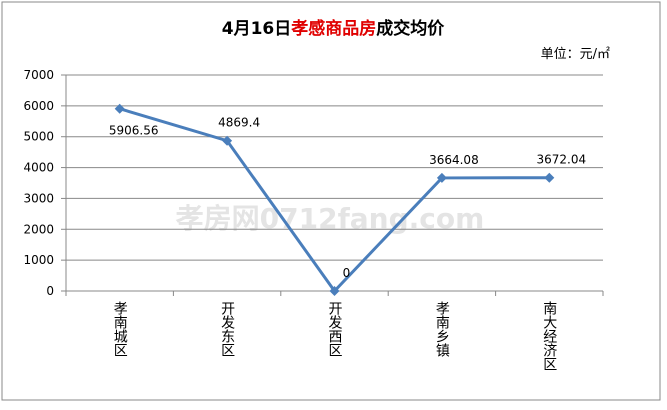 The width and height of the screenshot is (667, 410). I want to click on data-label: 3672.04, so click(561, 160).